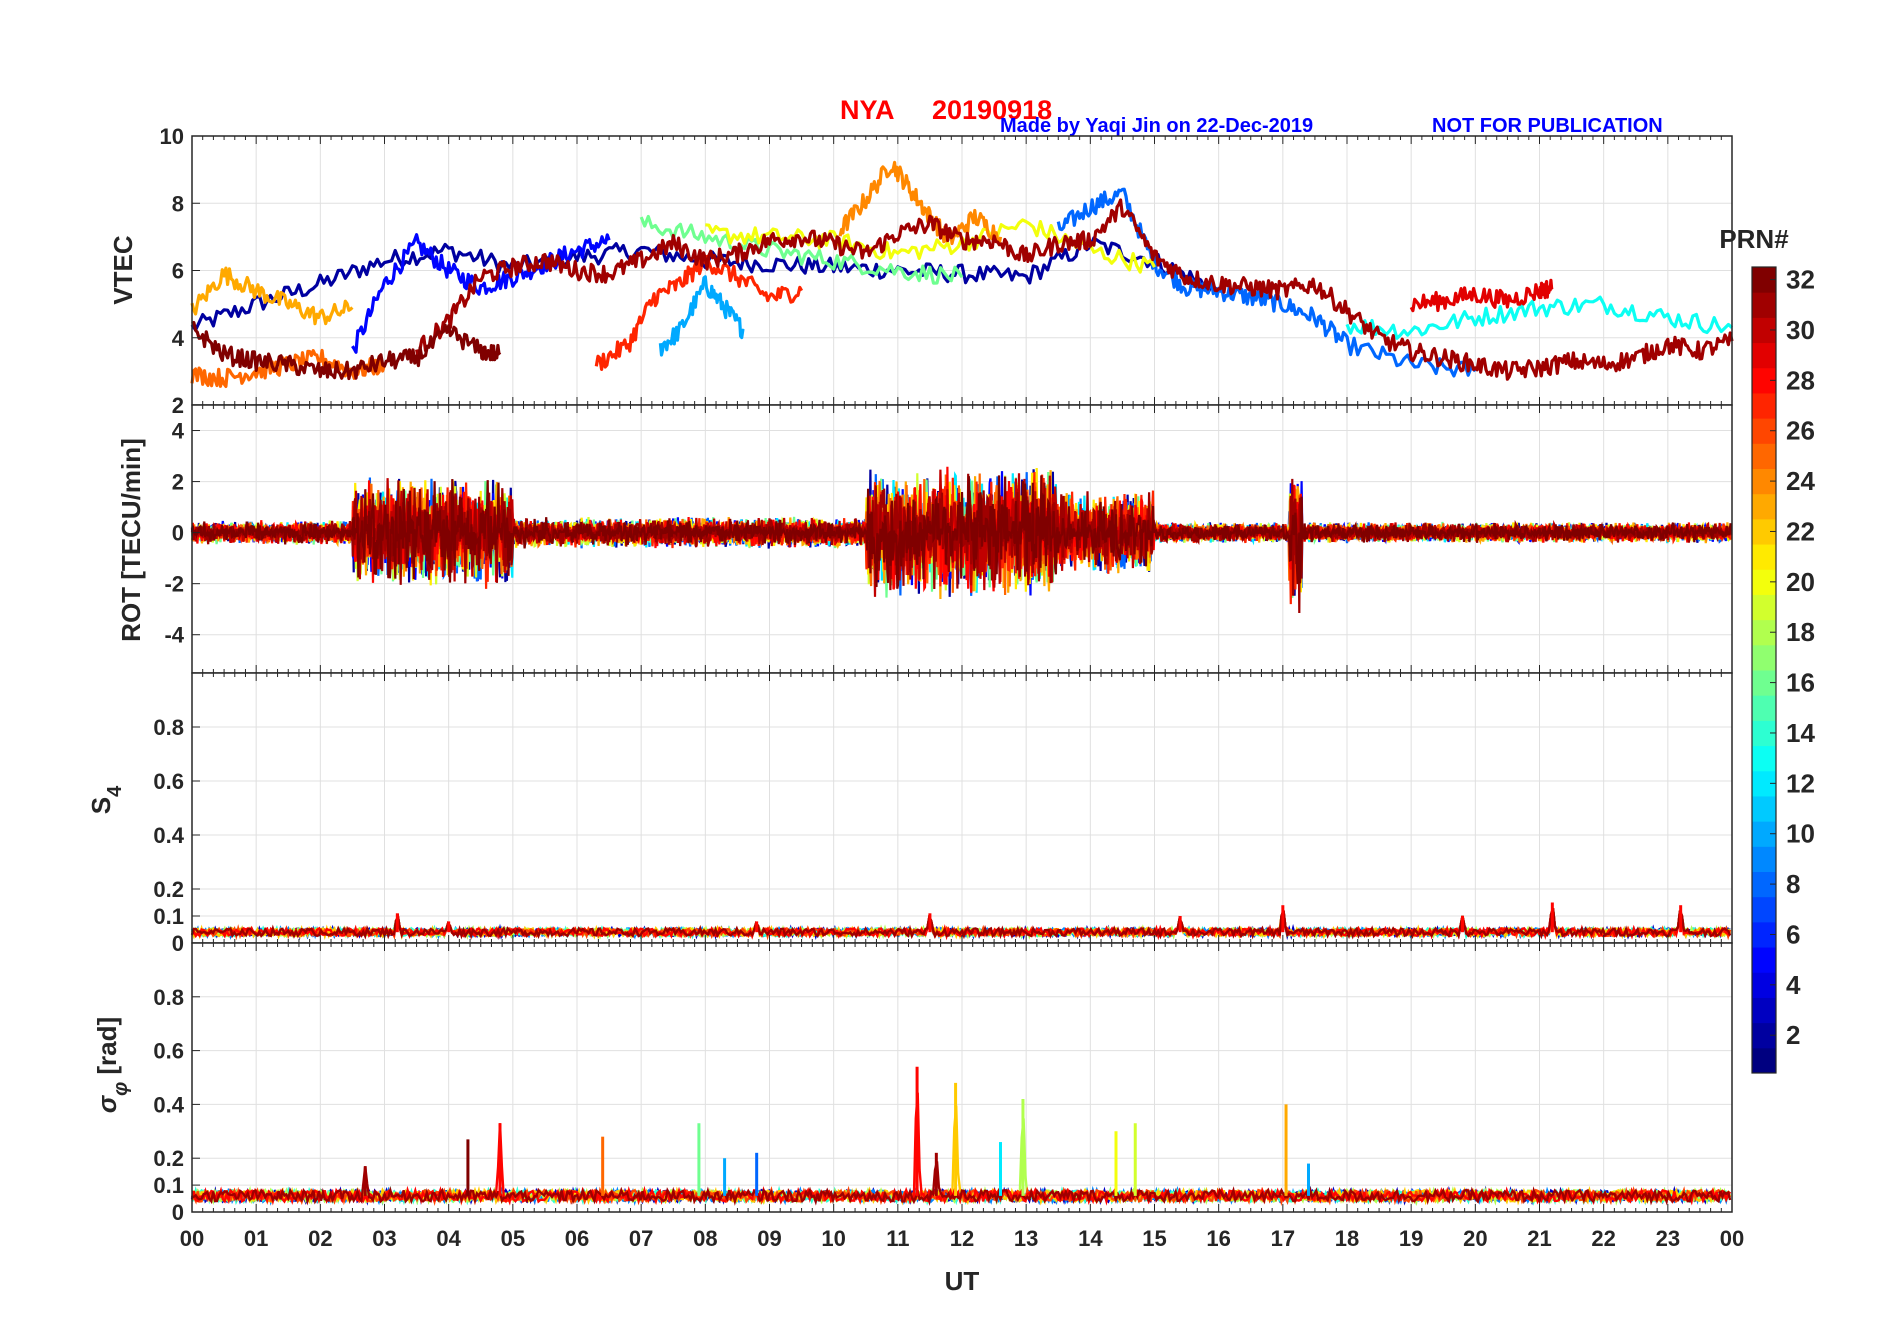 This screenshot has height=1330, width=1902. What do you see at coordinates (867, 110) in the screenshot?
I see `station-title: NYA` at bounding box center [867, 110].